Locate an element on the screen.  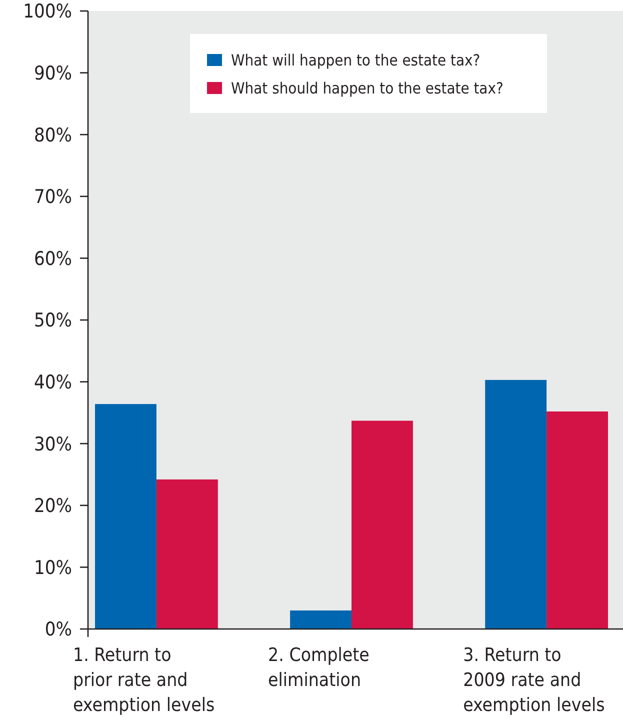
x-tick-label: 2. Complete elimination is located at coordinates (319, 668).